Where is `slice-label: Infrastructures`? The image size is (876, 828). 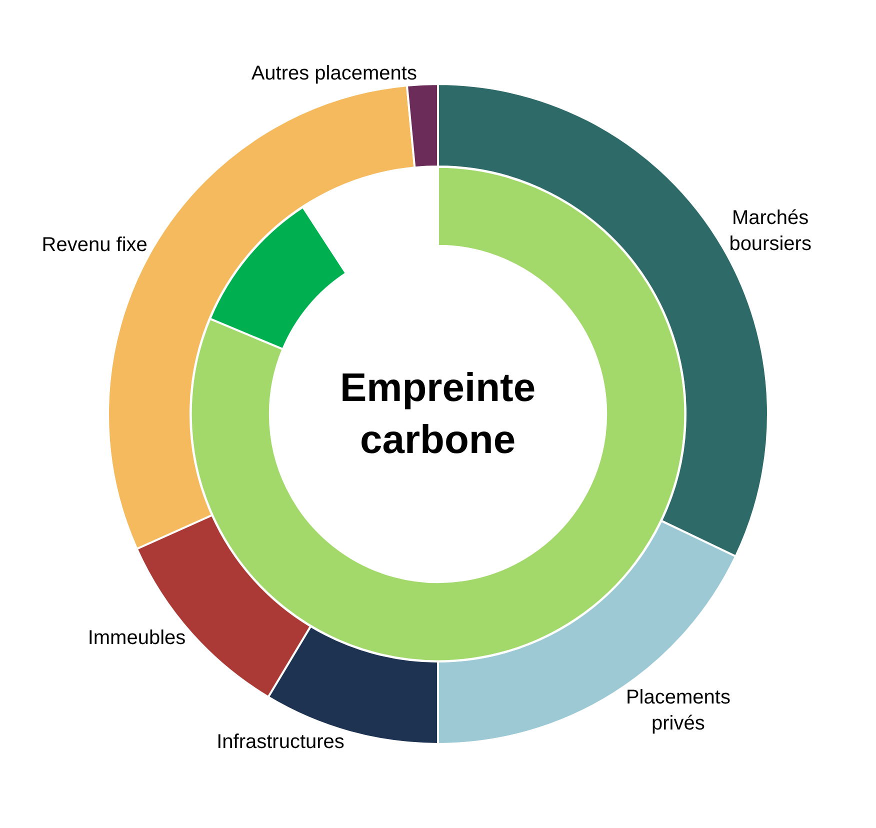
slice-label: Infrastructures is located at coordinates (280, 742).